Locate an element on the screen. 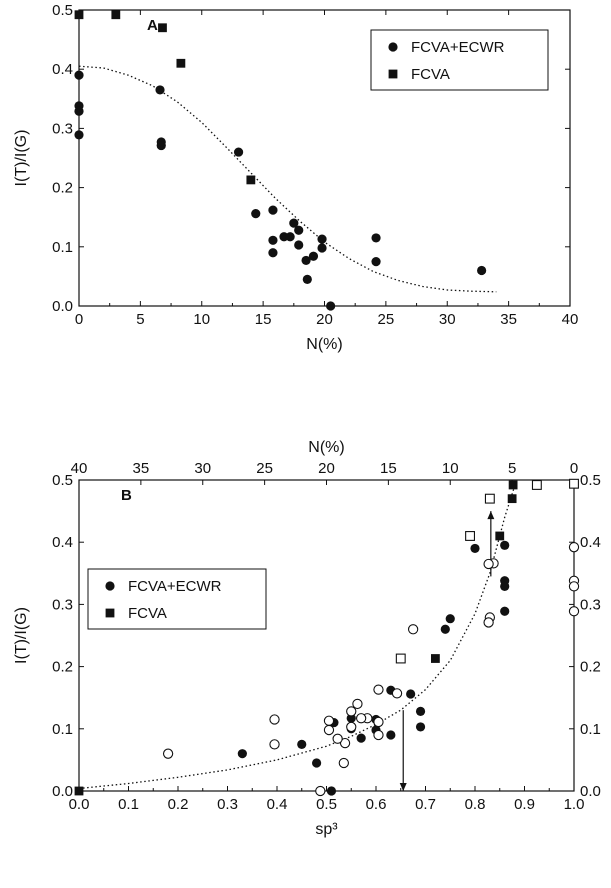 This screenshot has width=611, height=888. arrow-down is located at coordinates (403, 750).